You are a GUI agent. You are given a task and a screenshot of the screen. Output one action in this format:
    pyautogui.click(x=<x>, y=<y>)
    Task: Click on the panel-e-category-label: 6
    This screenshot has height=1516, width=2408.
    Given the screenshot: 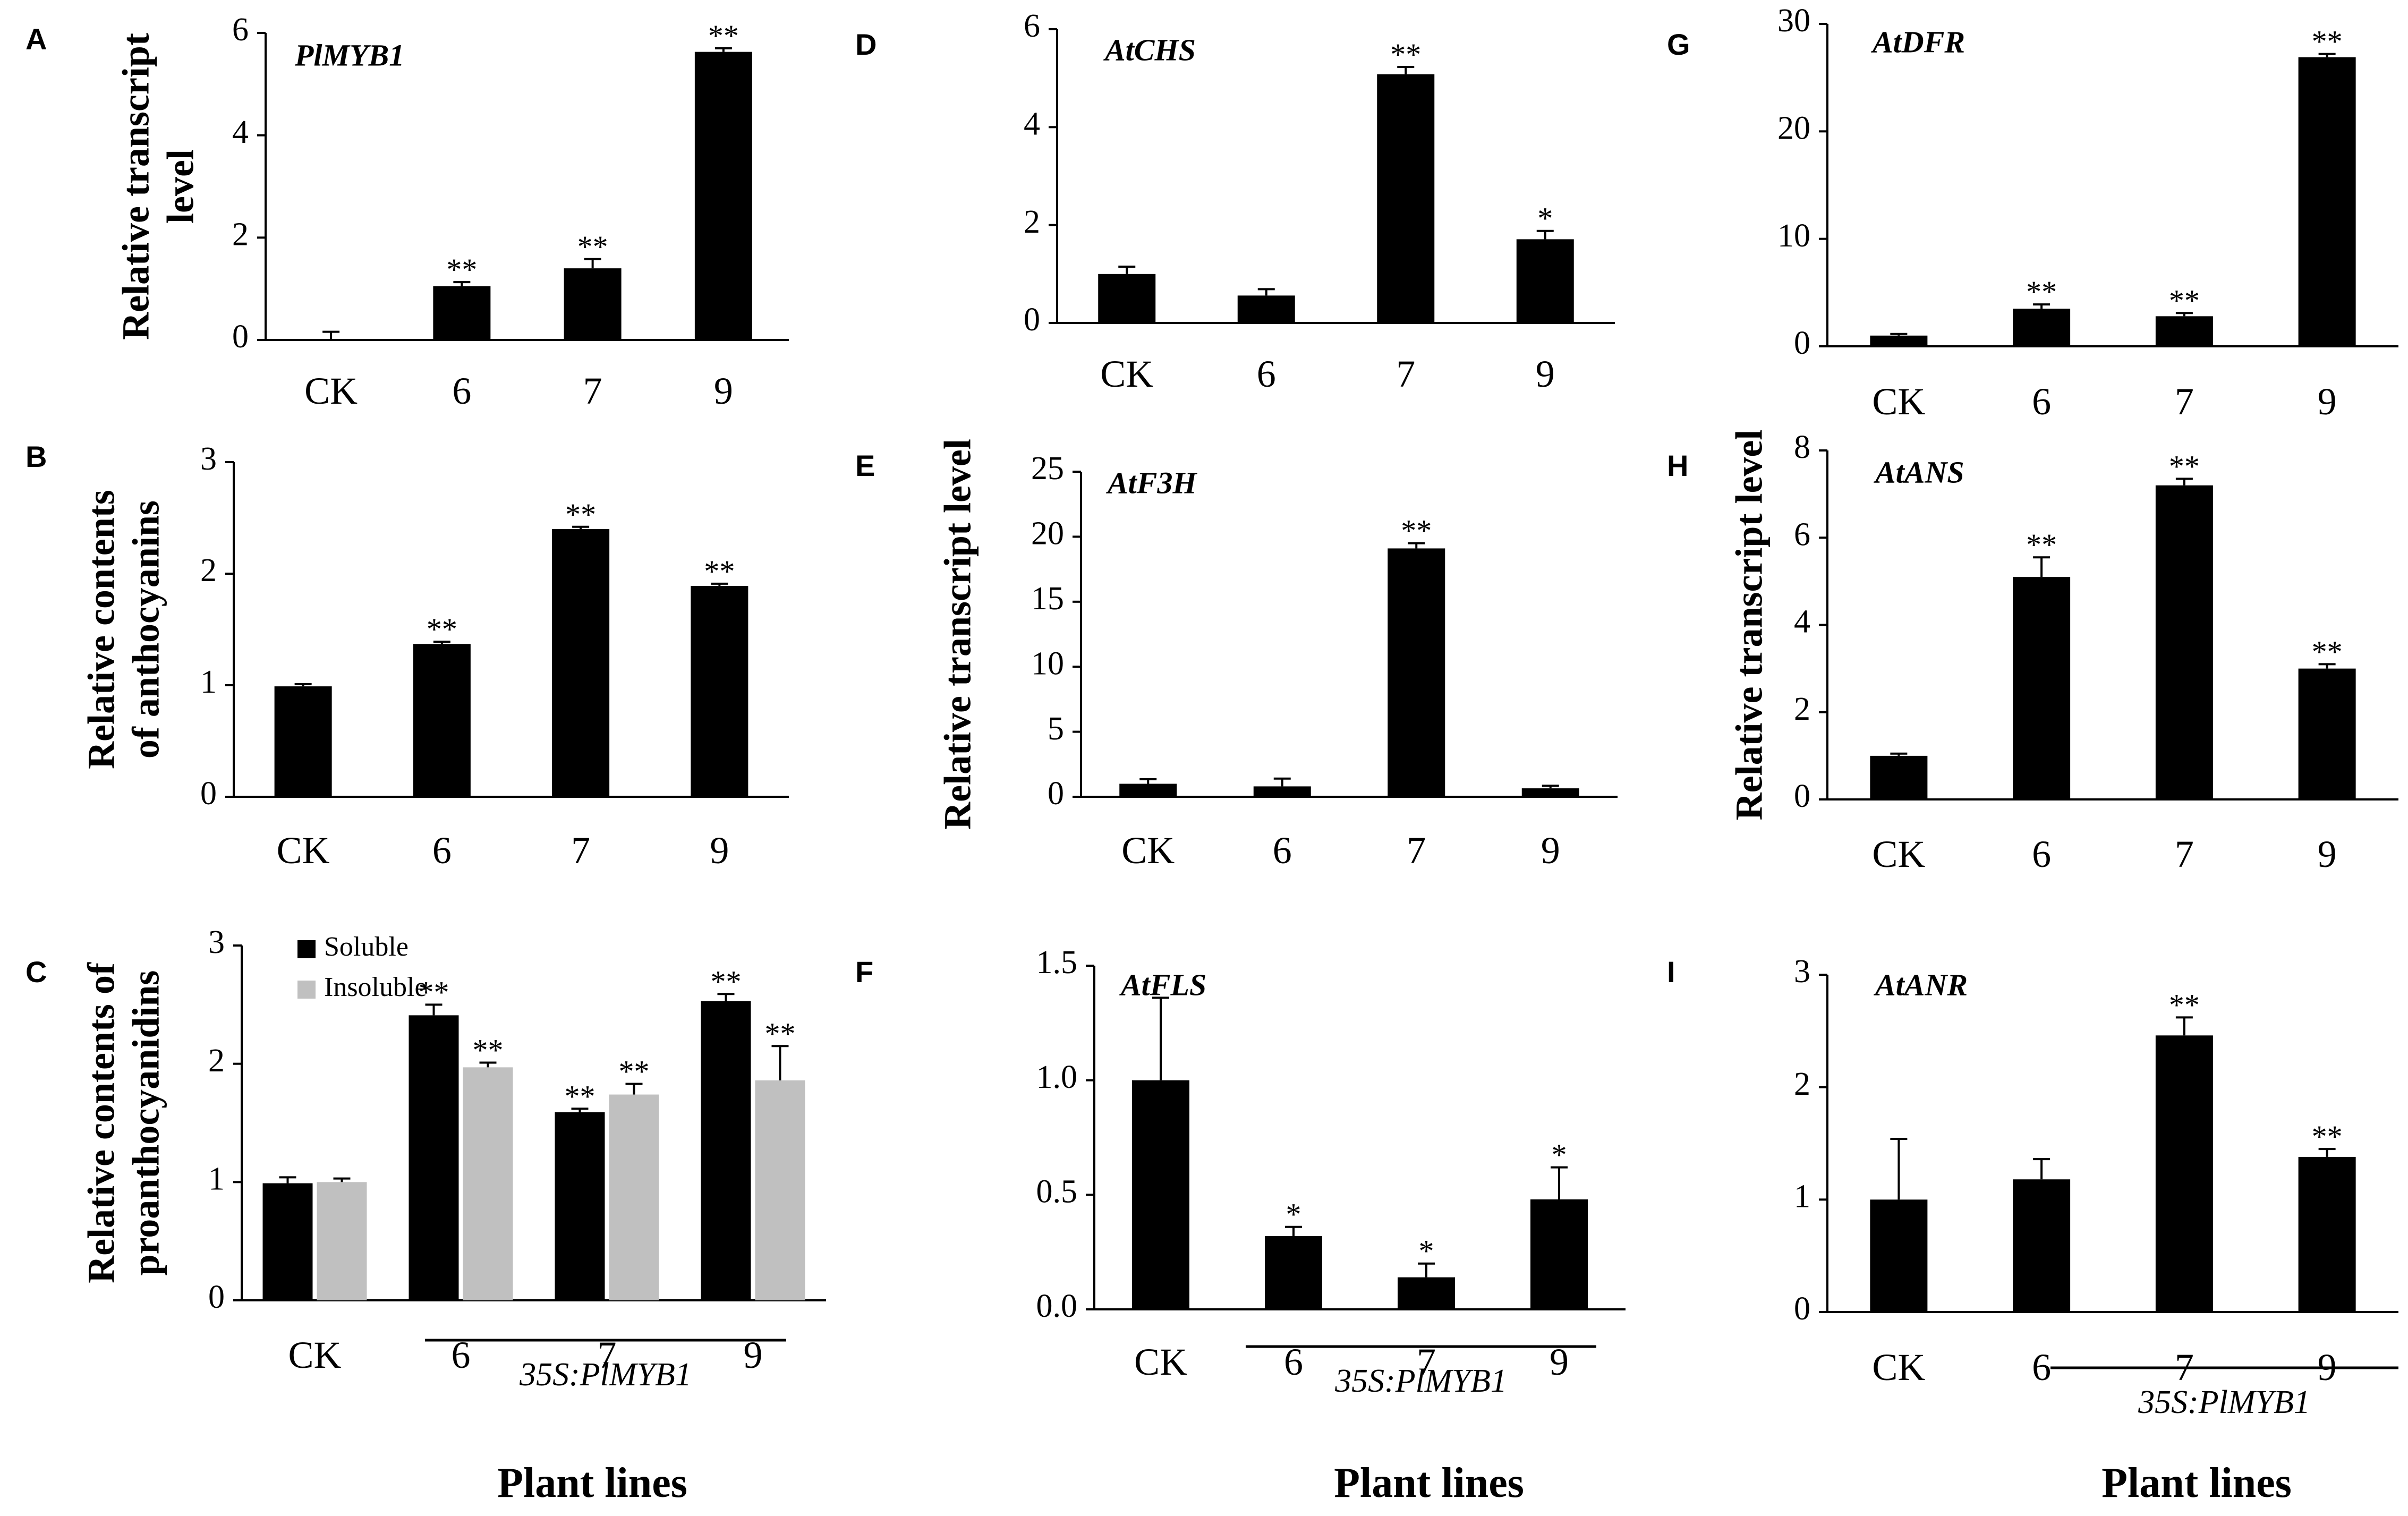 What is the action you would take?
    pyautogui.click(x=1282, y=850)
    